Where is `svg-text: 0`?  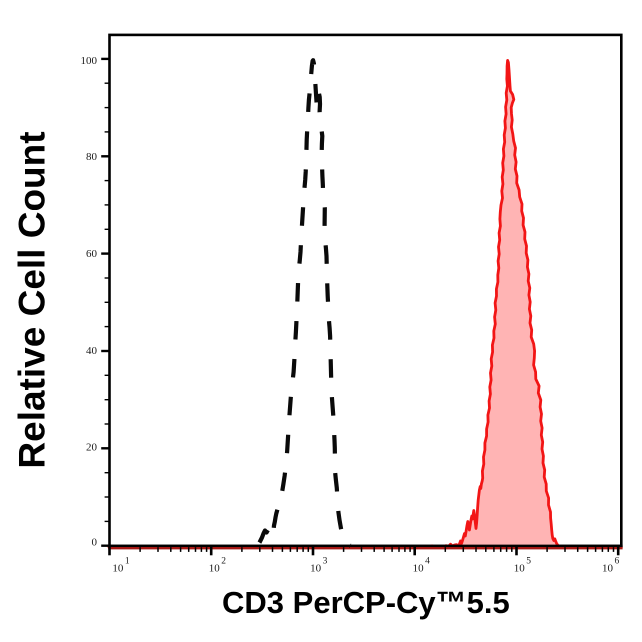
svg-text: 0 is located at coordinates (95, 543).